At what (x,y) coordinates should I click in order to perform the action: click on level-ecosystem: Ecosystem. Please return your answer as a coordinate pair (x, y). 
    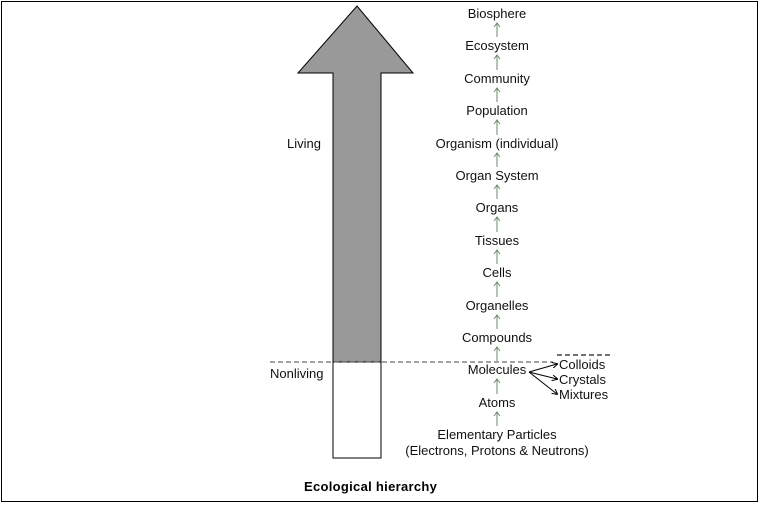
    Looking at the image, I should click on (497, 45).